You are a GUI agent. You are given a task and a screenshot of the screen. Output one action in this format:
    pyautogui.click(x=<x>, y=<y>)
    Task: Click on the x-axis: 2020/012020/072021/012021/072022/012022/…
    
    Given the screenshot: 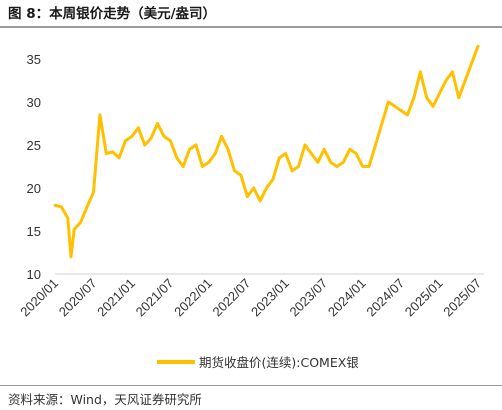 What is the action you would take?
    pyautogui.click(x=250, y=298)
    